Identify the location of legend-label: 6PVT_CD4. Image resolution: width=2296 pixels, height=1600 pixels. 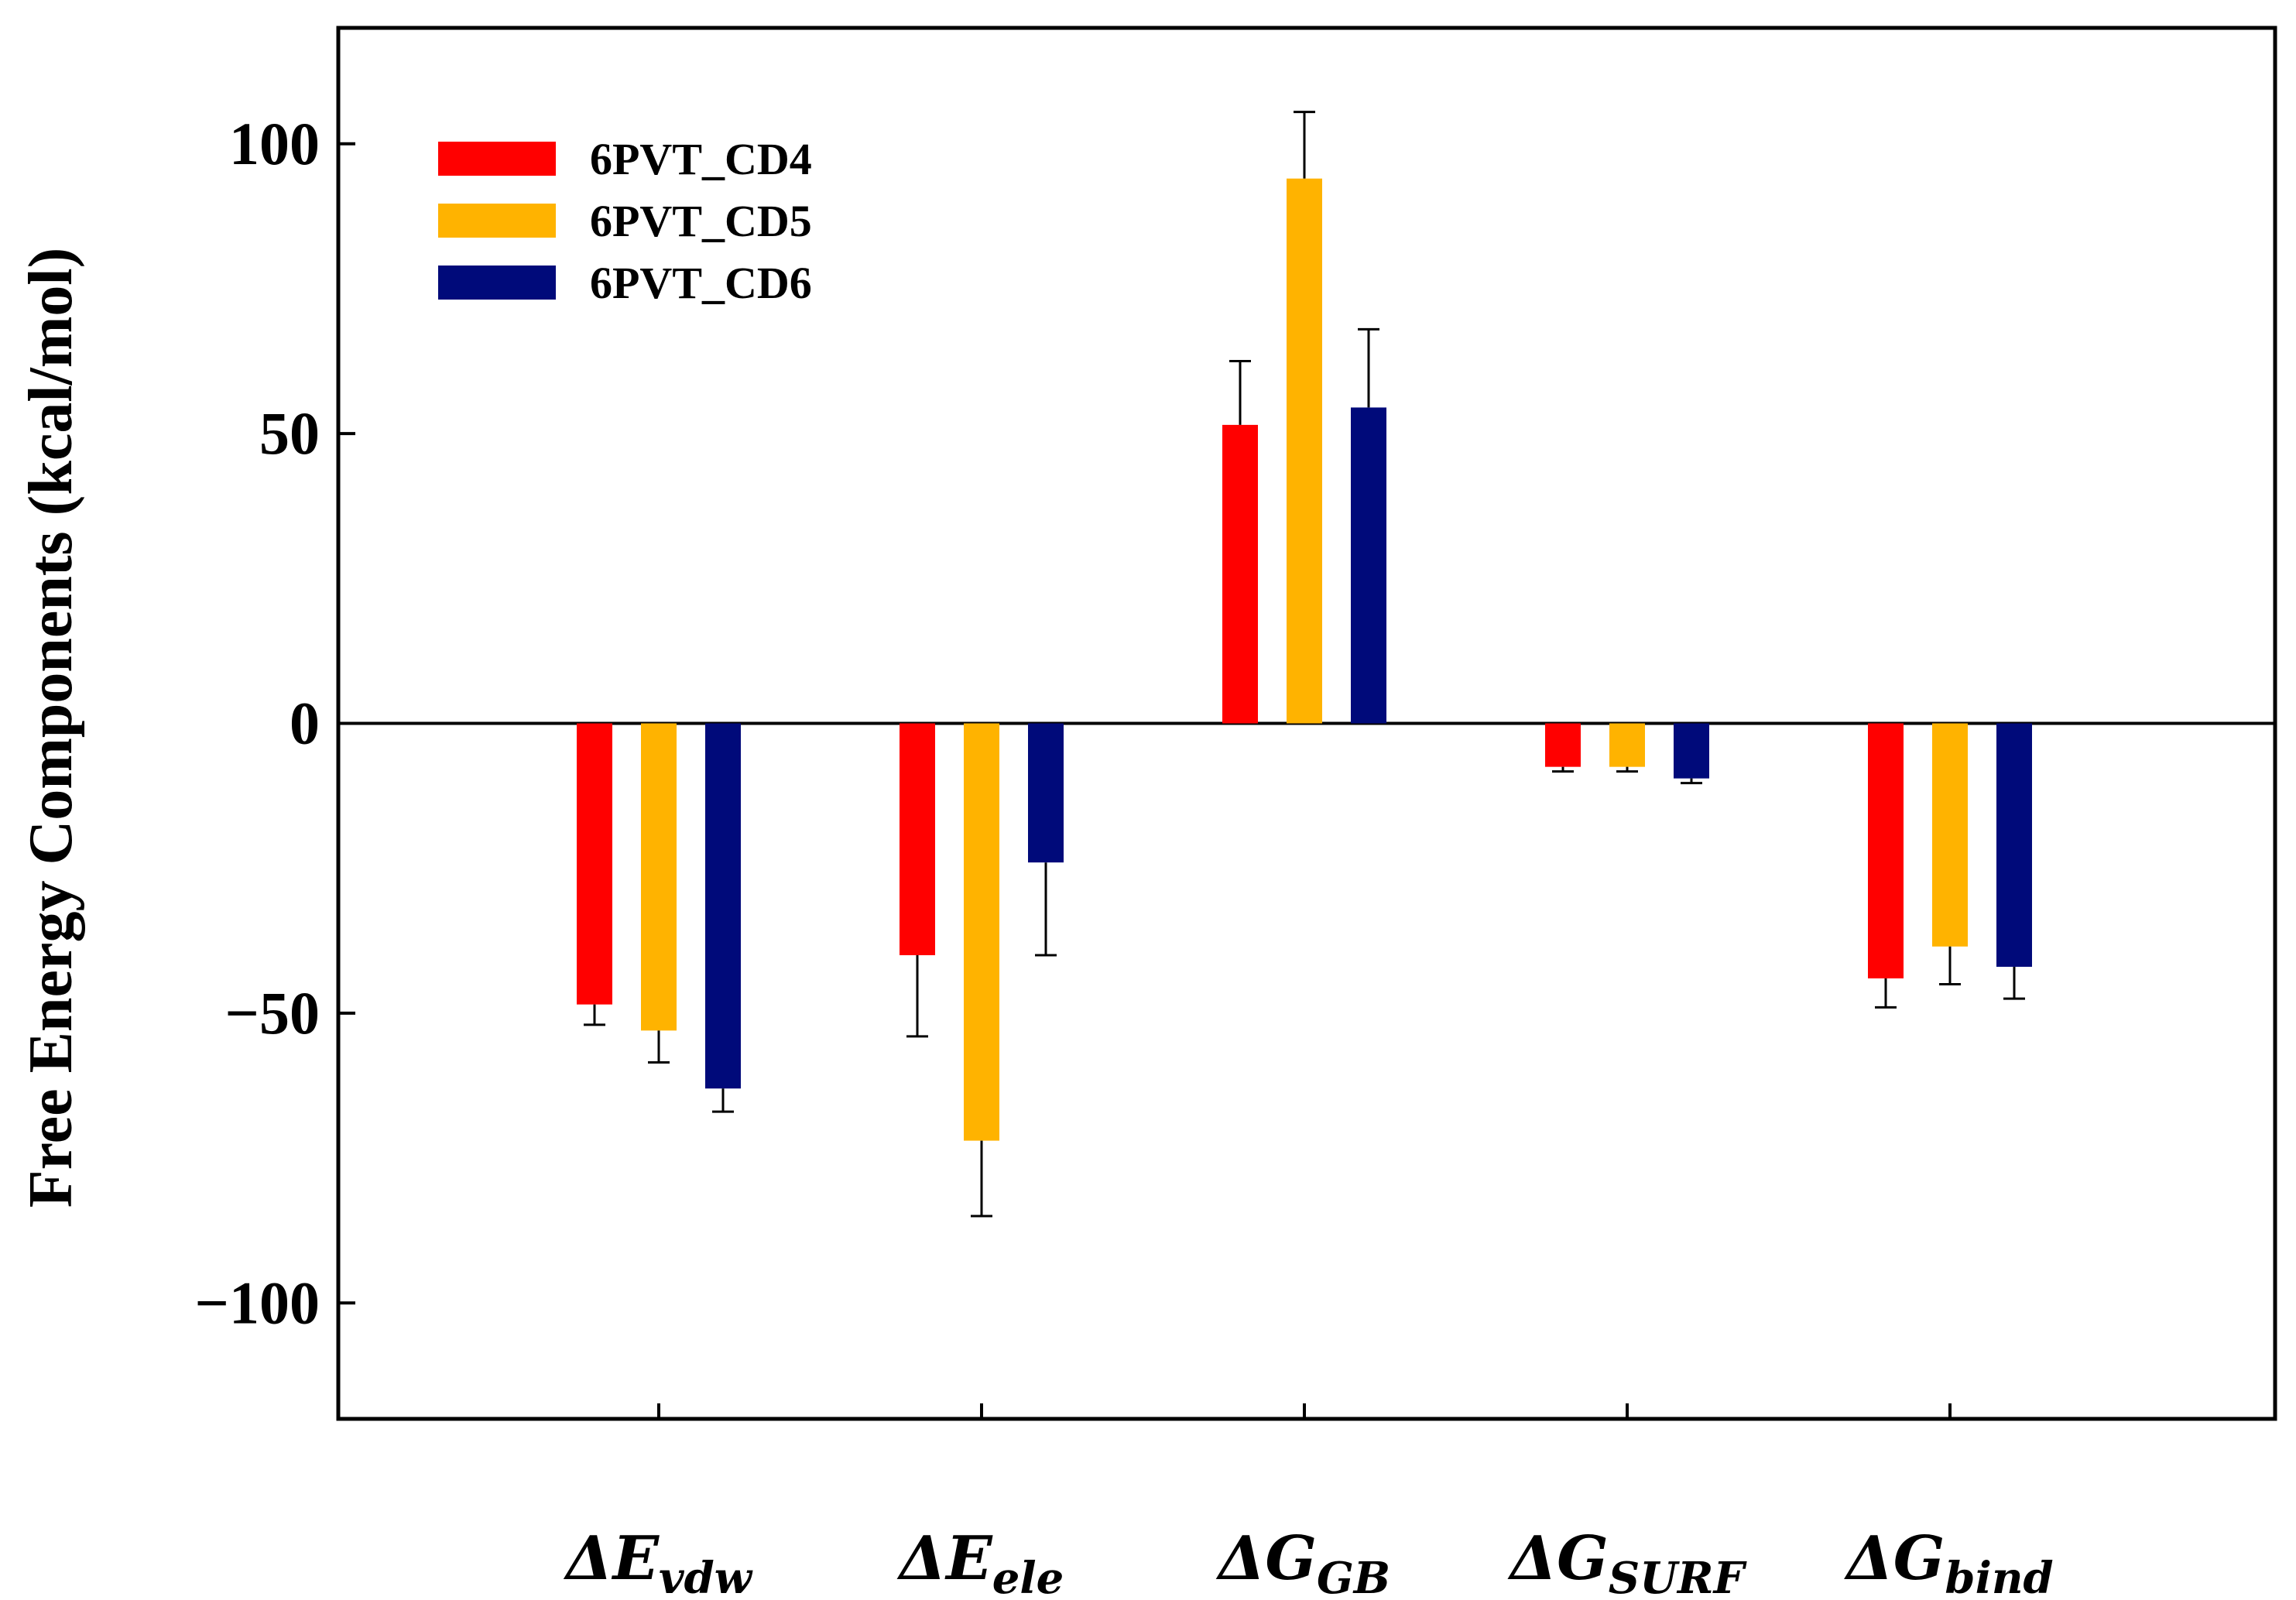
(701, 159).